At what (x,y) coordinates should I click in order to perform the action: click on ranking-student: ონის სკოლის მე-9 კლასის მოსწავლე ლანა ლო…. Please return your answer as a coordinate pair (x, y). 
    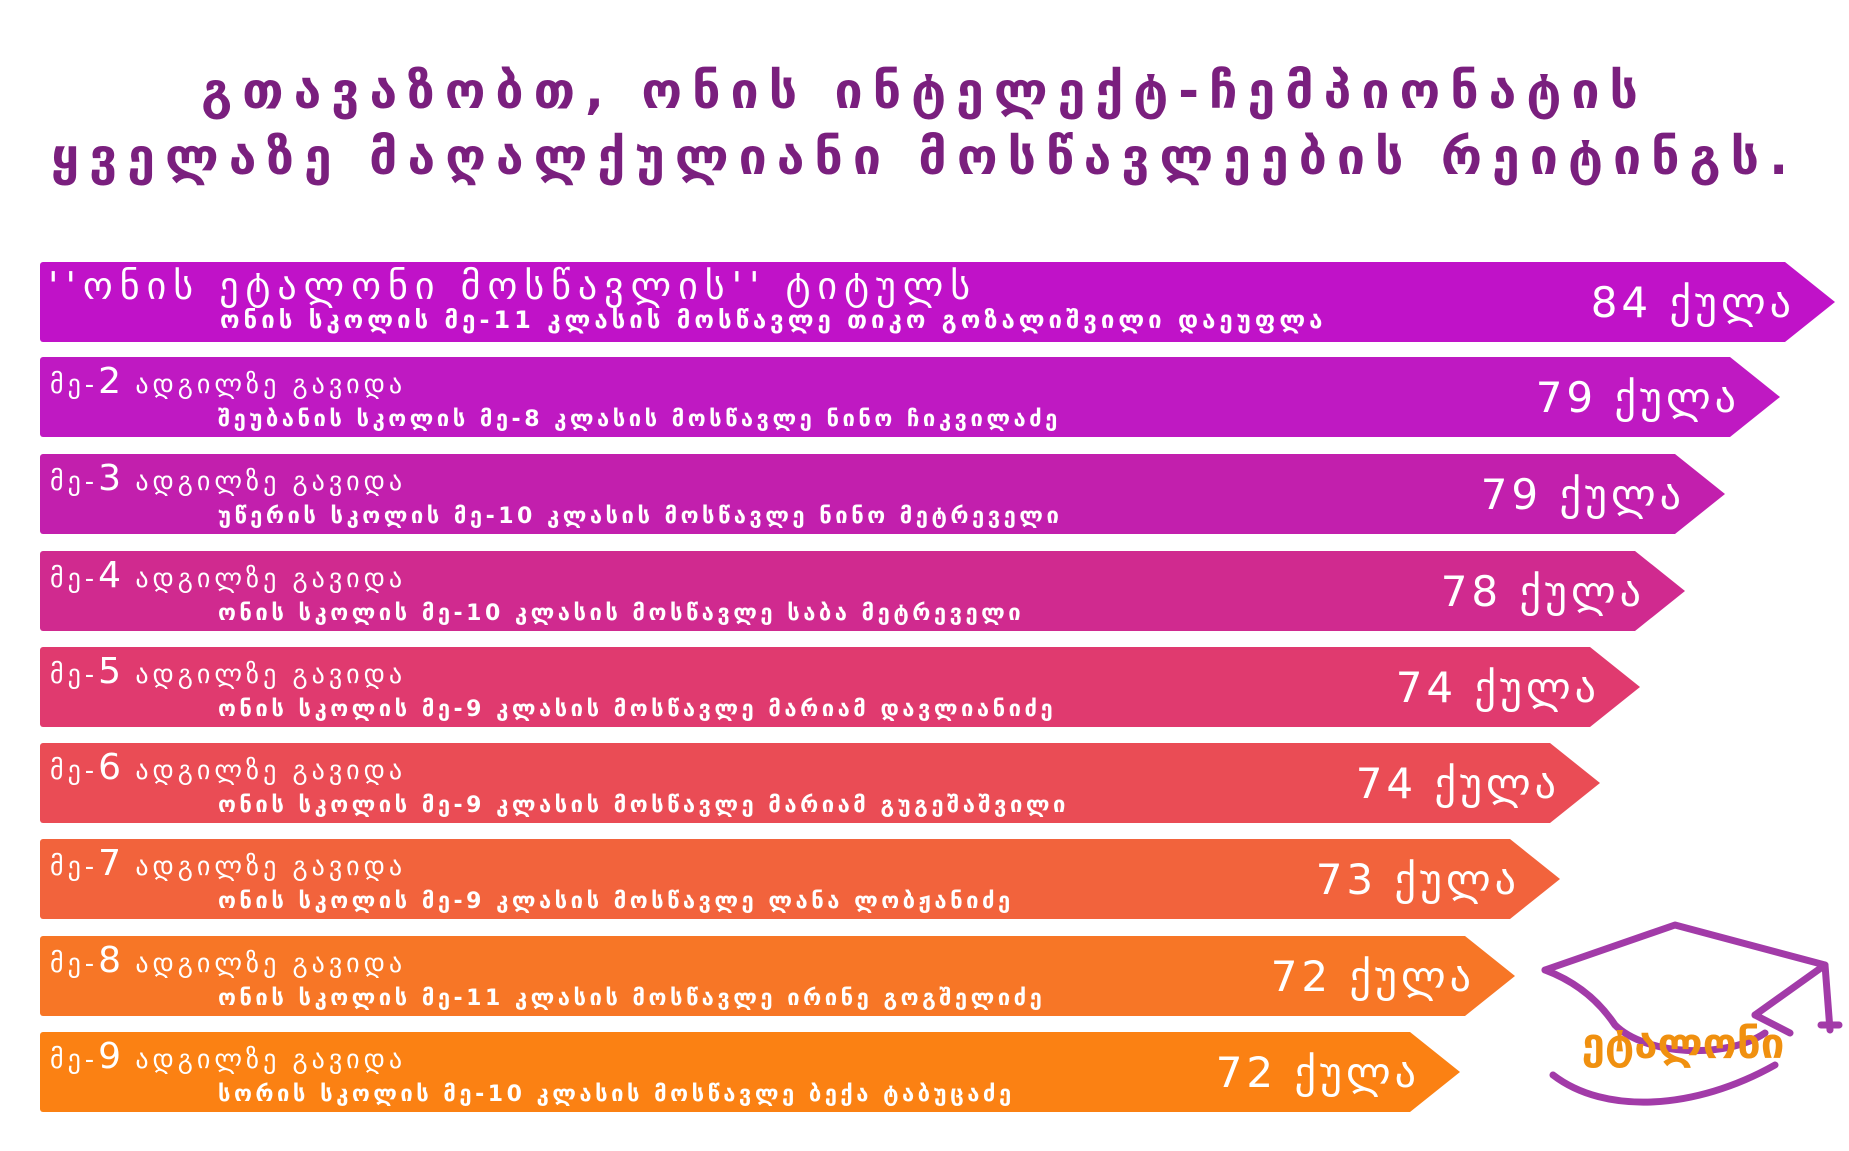
    Looking at the image, I should click on (616, 901).